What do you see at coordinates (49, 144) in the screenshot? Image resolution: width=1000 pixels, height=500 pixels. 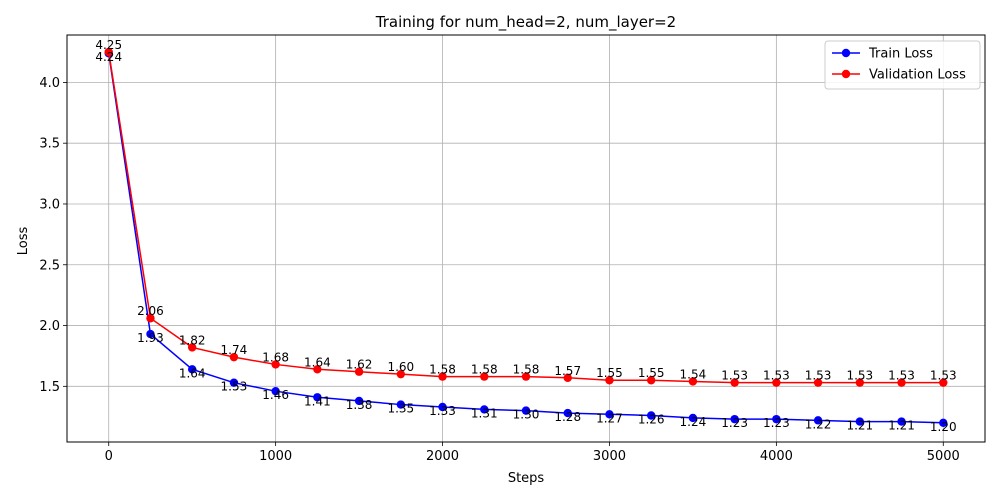 I see `y-tick-label: 3.5` at bounding box center [49, 144].